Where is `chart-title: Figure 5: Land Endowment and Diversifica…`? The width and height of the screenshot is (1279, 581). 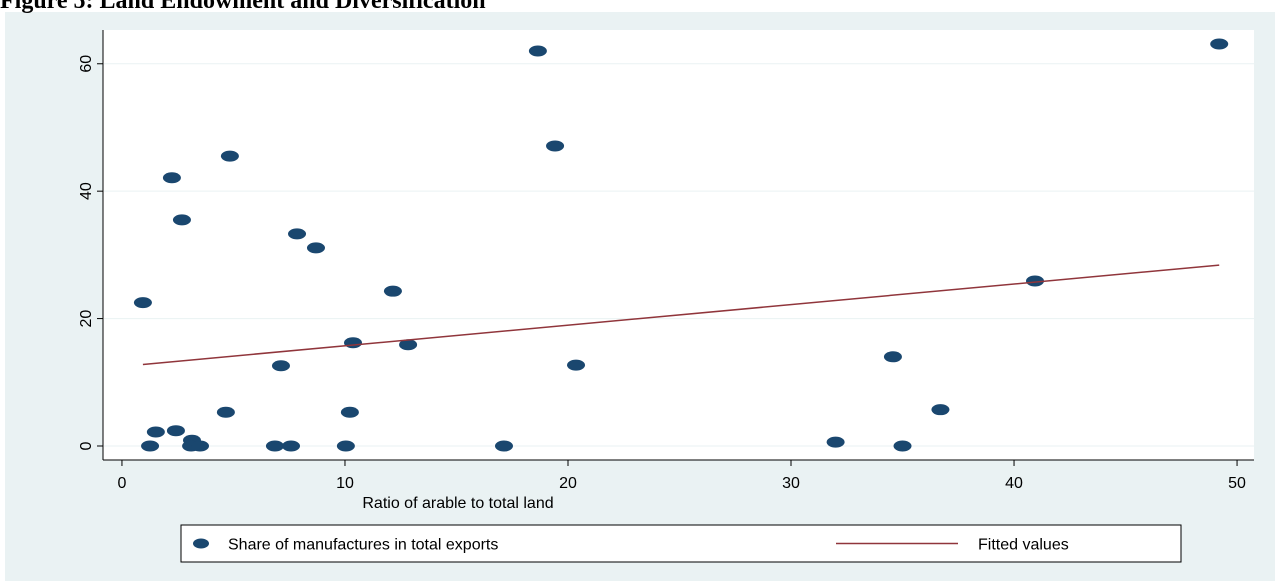
chart-title: Figure 5: Land Endowment and Diversifica… is located at coordinates (243, 7).